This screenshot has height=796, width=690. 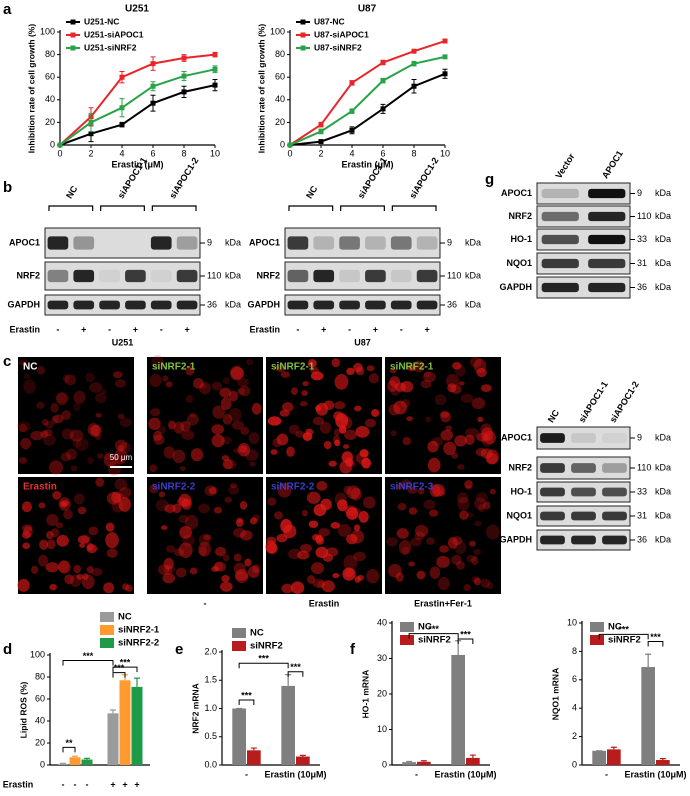 I want to click on blot-bracket, so click(x=311, y=208).